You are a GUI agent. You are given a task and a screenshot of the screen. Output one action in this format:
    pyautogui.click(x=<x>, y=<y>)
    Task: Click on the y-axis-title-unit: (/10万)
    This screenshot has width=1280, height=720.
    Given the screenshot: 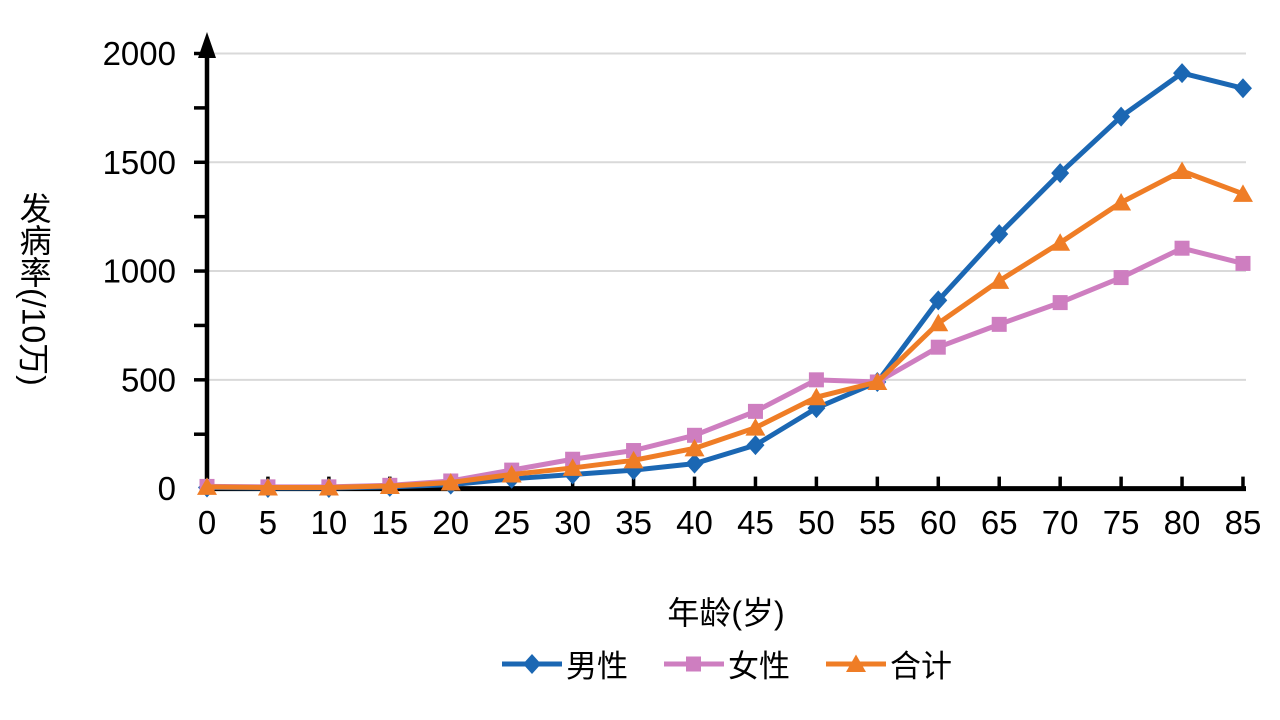 What is the action you would take?
    pyautogui.click(x=33, y=337)
    